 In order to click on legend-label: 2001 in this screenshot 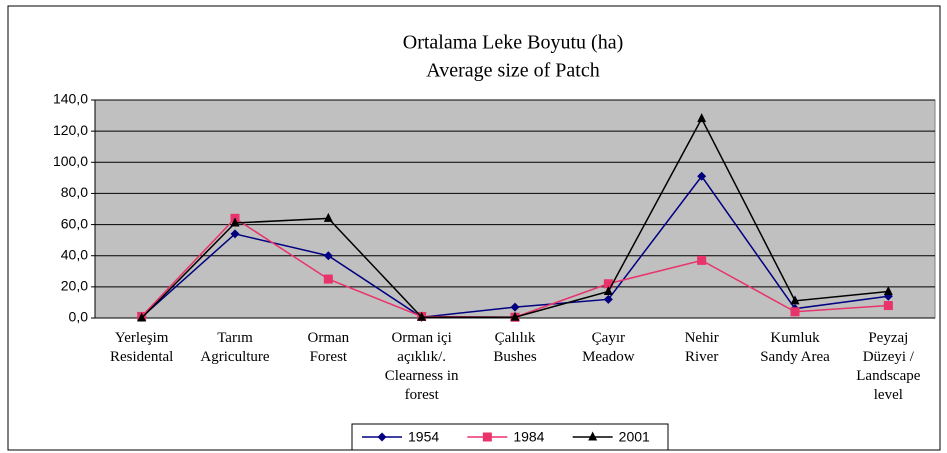, I will do `click(634, 437)`.